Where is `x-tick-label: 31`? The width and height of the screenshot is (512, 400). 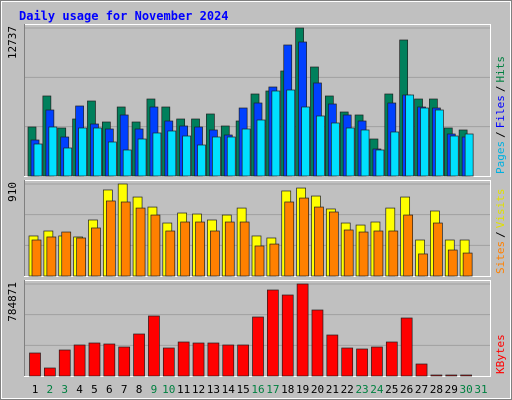 x-tick-label: 31 is located at coordinates (480, 389).